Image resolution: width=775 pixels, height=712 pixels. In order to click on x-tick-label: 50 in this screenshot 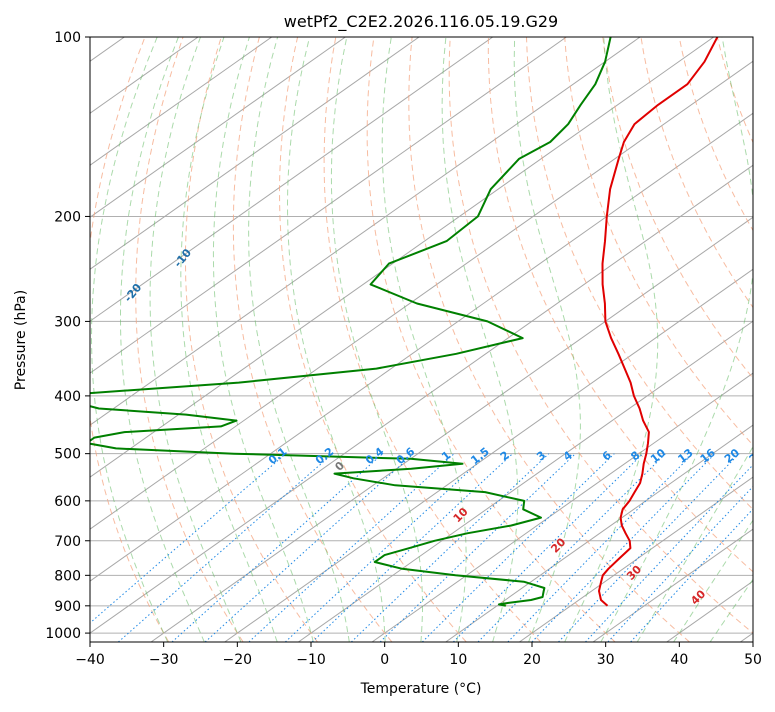, I will do `click(753, 660)`.